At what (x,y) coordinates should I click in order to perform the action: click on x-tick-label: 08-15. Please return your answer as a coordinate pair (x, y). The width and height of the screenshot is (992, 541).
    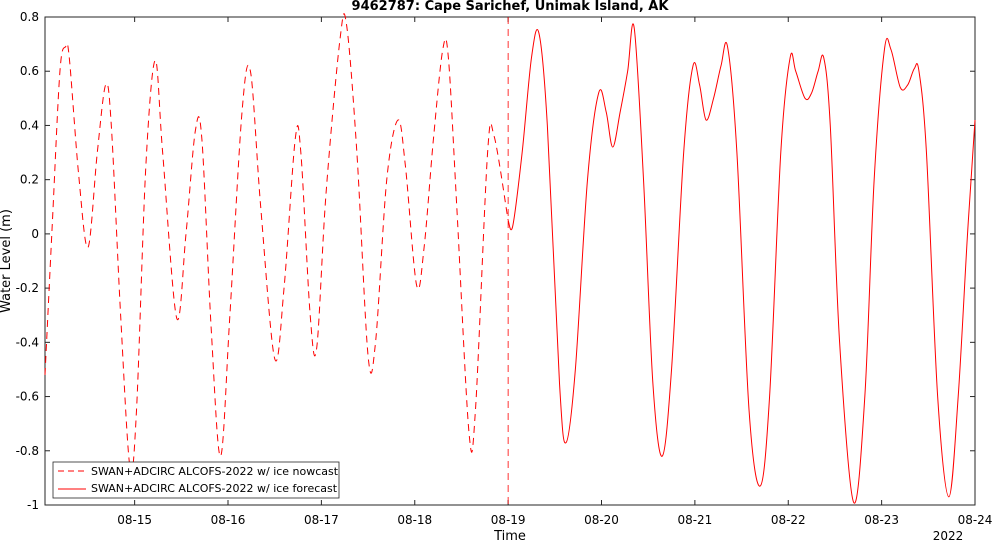
    Looking at the image, I should click on (134, 520).